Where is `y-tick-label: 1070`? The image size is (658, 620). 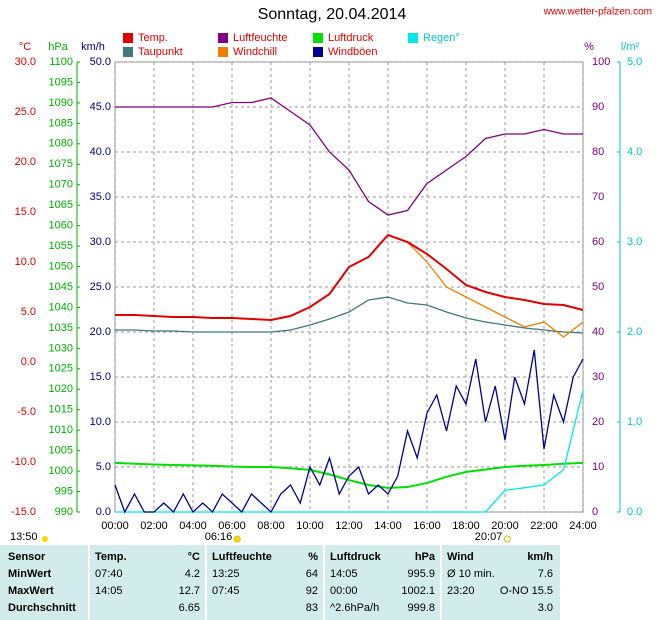 y-tick-label: 1070 is located at coordinates (61, 185).